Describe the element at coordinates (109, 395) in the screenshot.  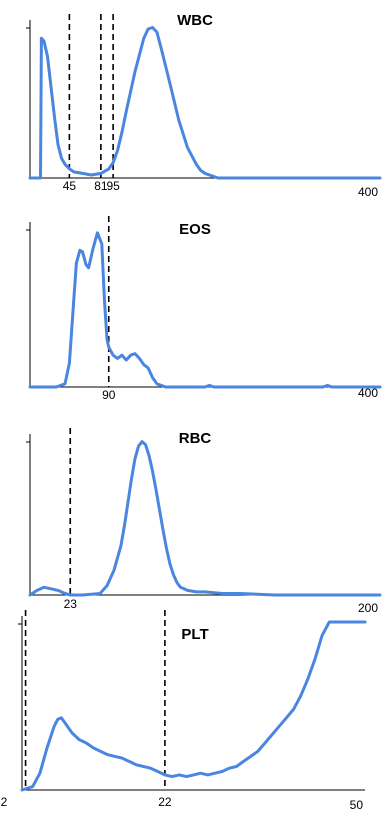
I see `gate-marker-label: 90` at that location.